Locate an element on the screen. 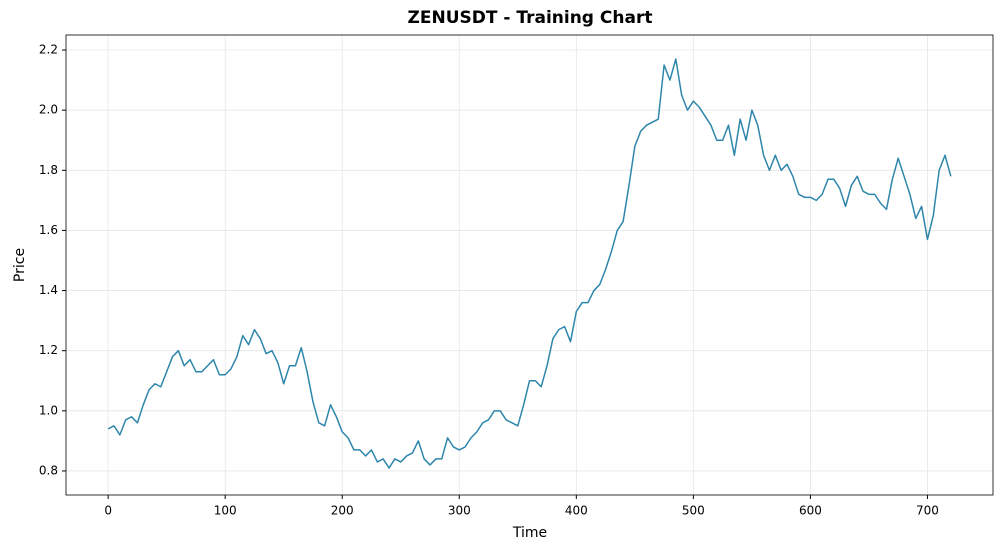  y-tick-label: 2.2 is located at coordinates (48, 50).